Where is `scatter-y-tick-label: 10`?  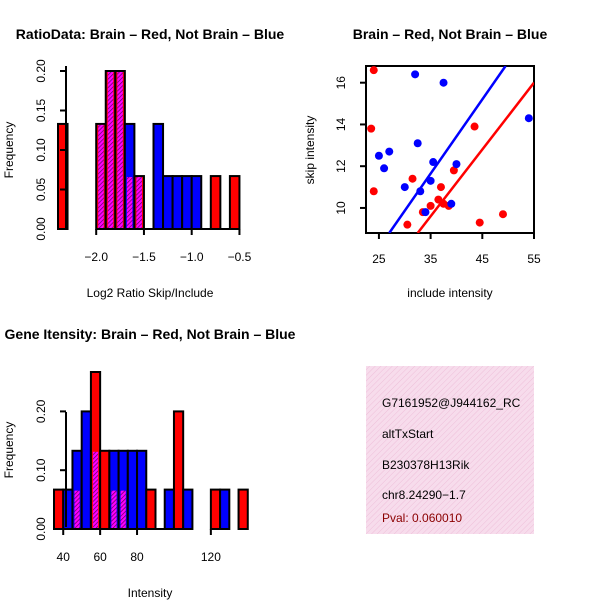
scatter-y-tick-label: 10 is located at coordinates (341, 208).